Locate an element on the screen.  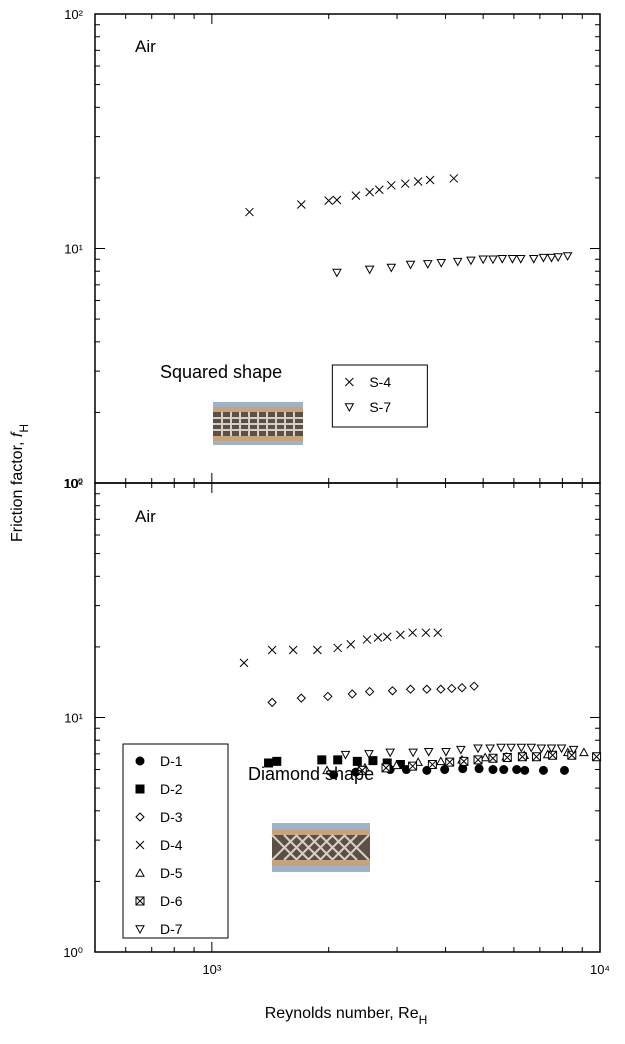
x-axis-label-text: Reynolds number, Re is located at coordinates (342, 1013).